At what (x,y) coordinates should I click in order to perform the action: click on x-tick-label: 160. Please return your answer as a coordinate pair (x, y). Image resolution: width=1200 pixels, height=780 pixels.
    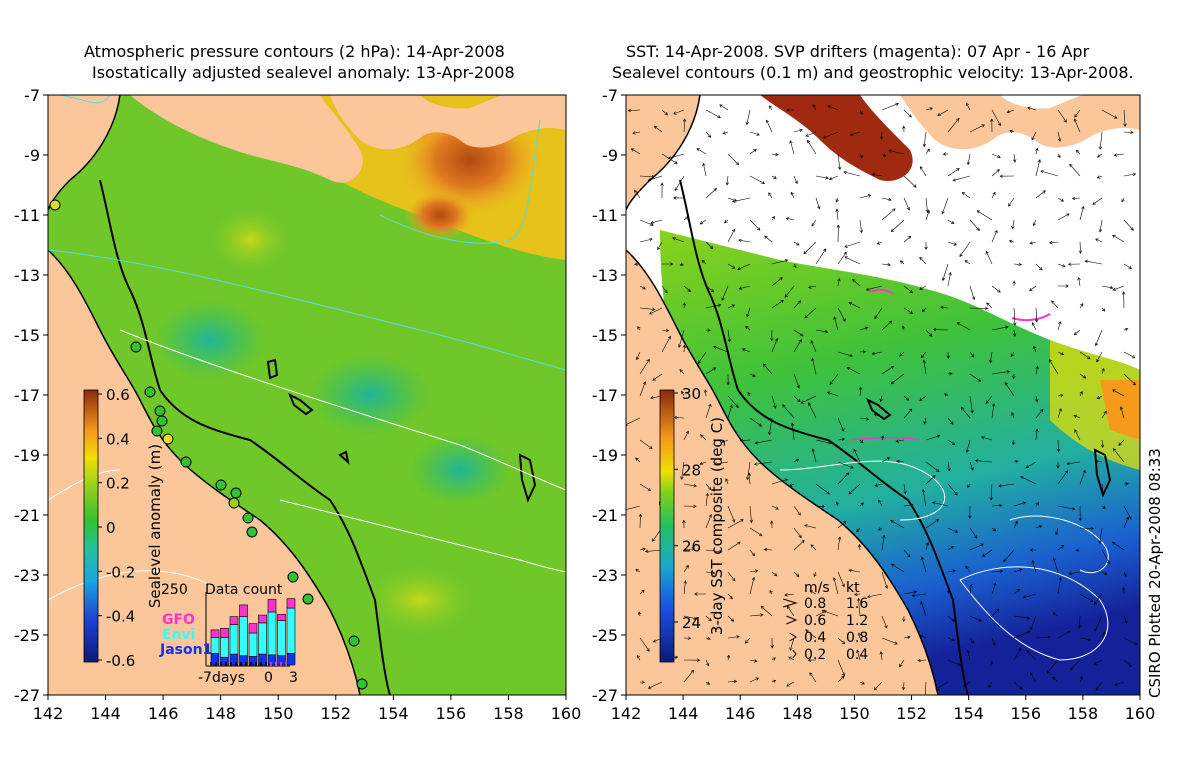
    Looking at the image, I should click on (566, 713).